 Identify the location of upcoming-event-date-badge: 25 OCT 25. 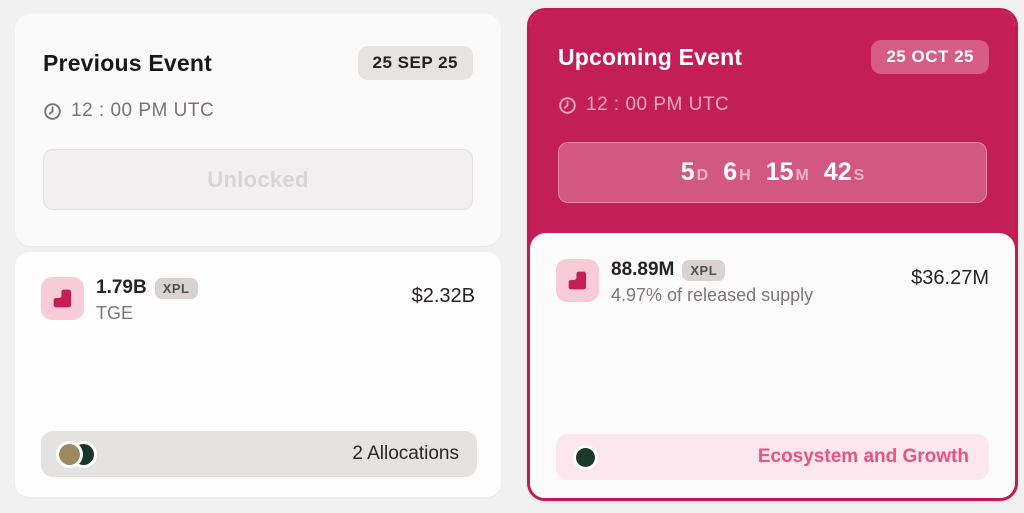
(930, 57).